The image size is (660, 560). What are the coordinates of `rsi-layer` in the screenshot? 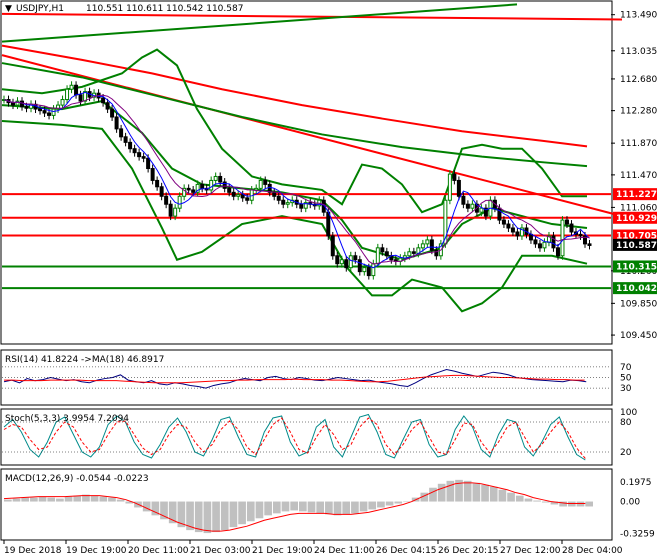 It's located at (306, 377).